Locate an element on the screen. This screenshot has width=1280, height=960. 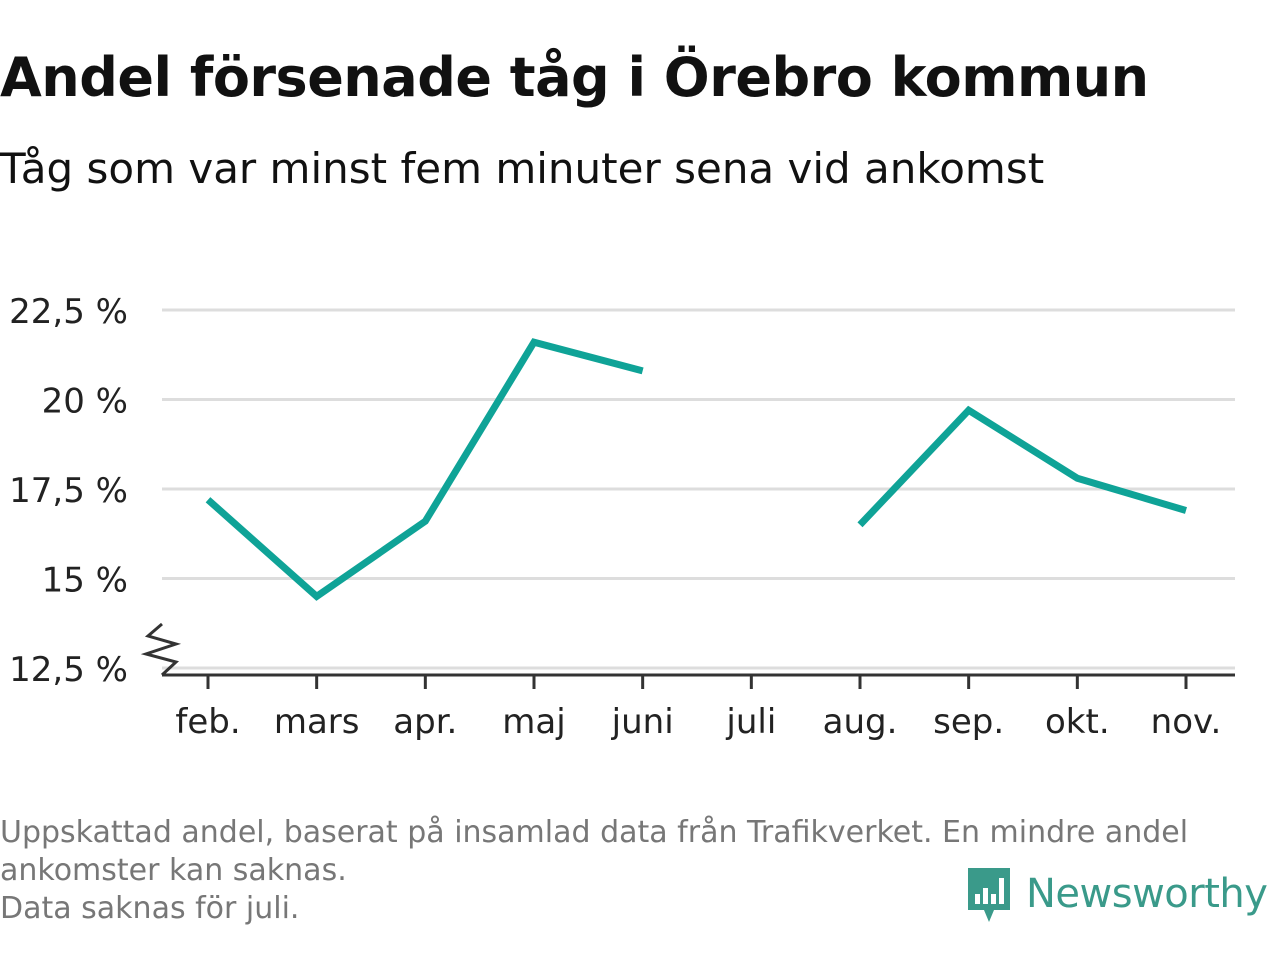
x-tick-label: okt. is located at coordinates (1077, 722).